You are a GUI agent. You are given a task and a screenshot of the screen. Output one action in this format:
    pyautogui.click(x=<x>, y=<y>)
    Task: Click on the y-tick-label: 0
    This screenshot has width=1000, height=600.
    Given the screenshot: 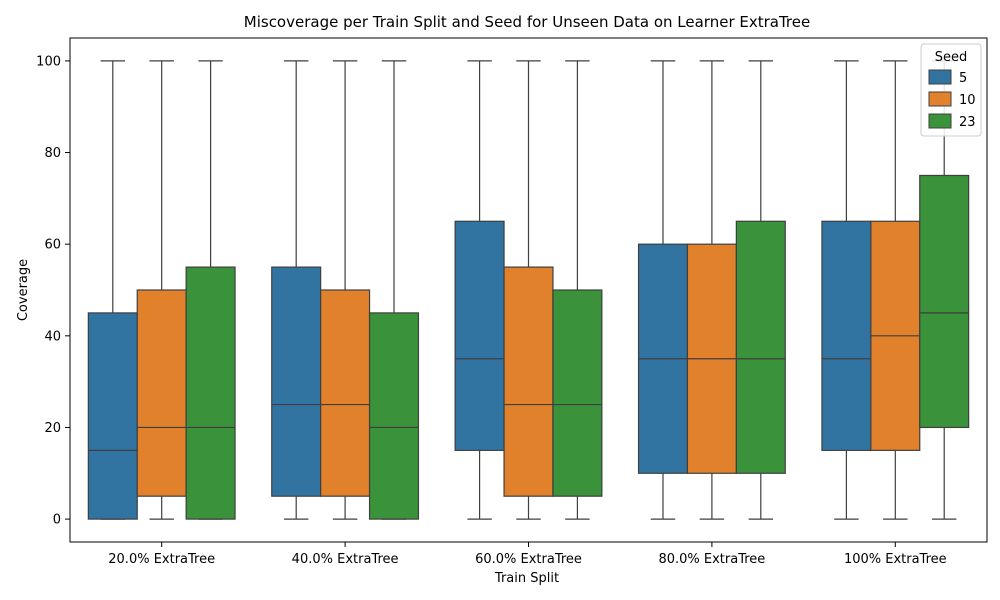 What is the action you would take?
    pyautogui.click(x=57, y=520)
    